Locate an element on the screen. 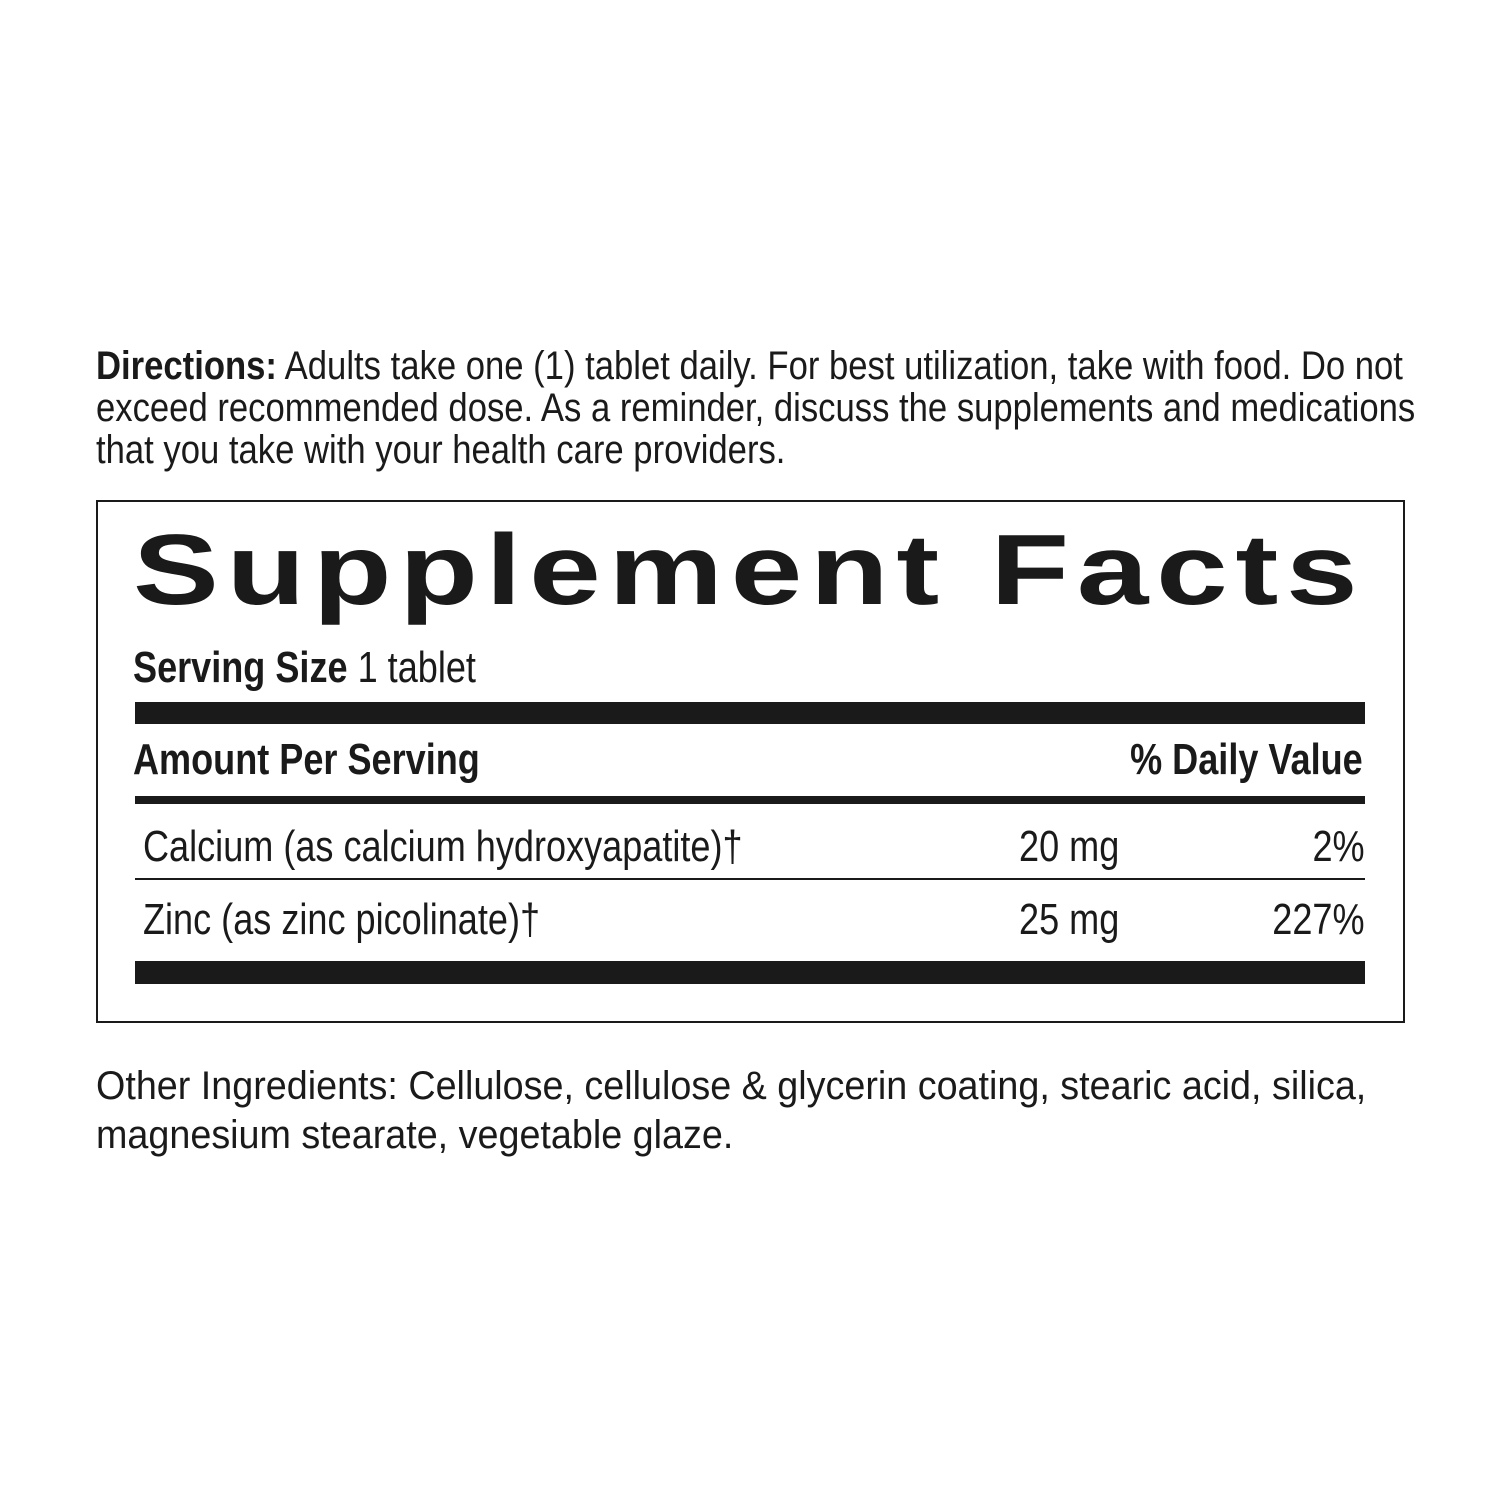 This screenshot has height=1500, width=1500. header-row: Amount Per Serving % Daily Value is located at coordinates (748, 759).